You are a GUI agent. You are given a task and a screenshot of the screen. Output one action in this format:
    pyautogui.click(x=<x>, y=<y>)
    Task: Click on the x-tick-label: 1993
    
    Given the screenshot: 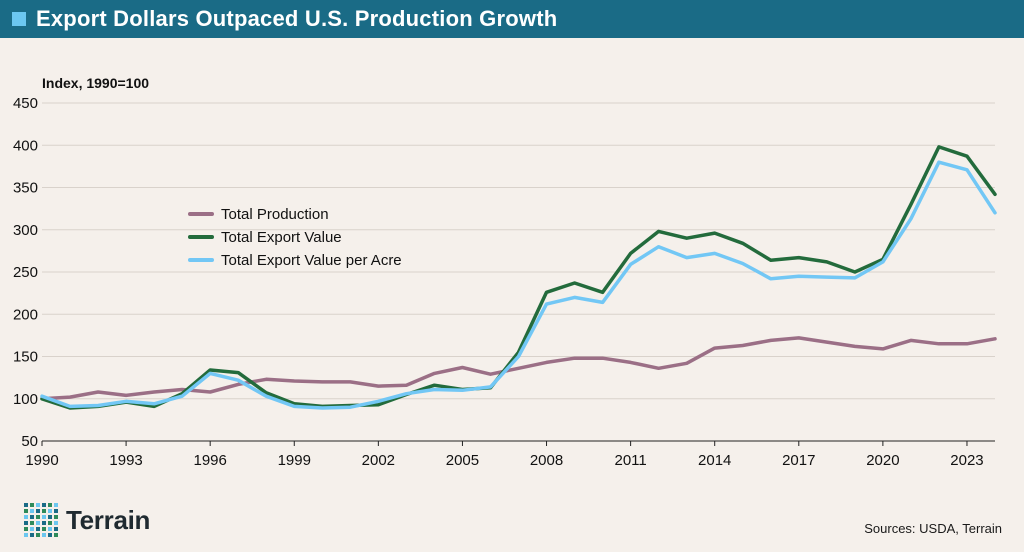 What is the action you would take?
    pyautogui.click(x=125, y=460)
    